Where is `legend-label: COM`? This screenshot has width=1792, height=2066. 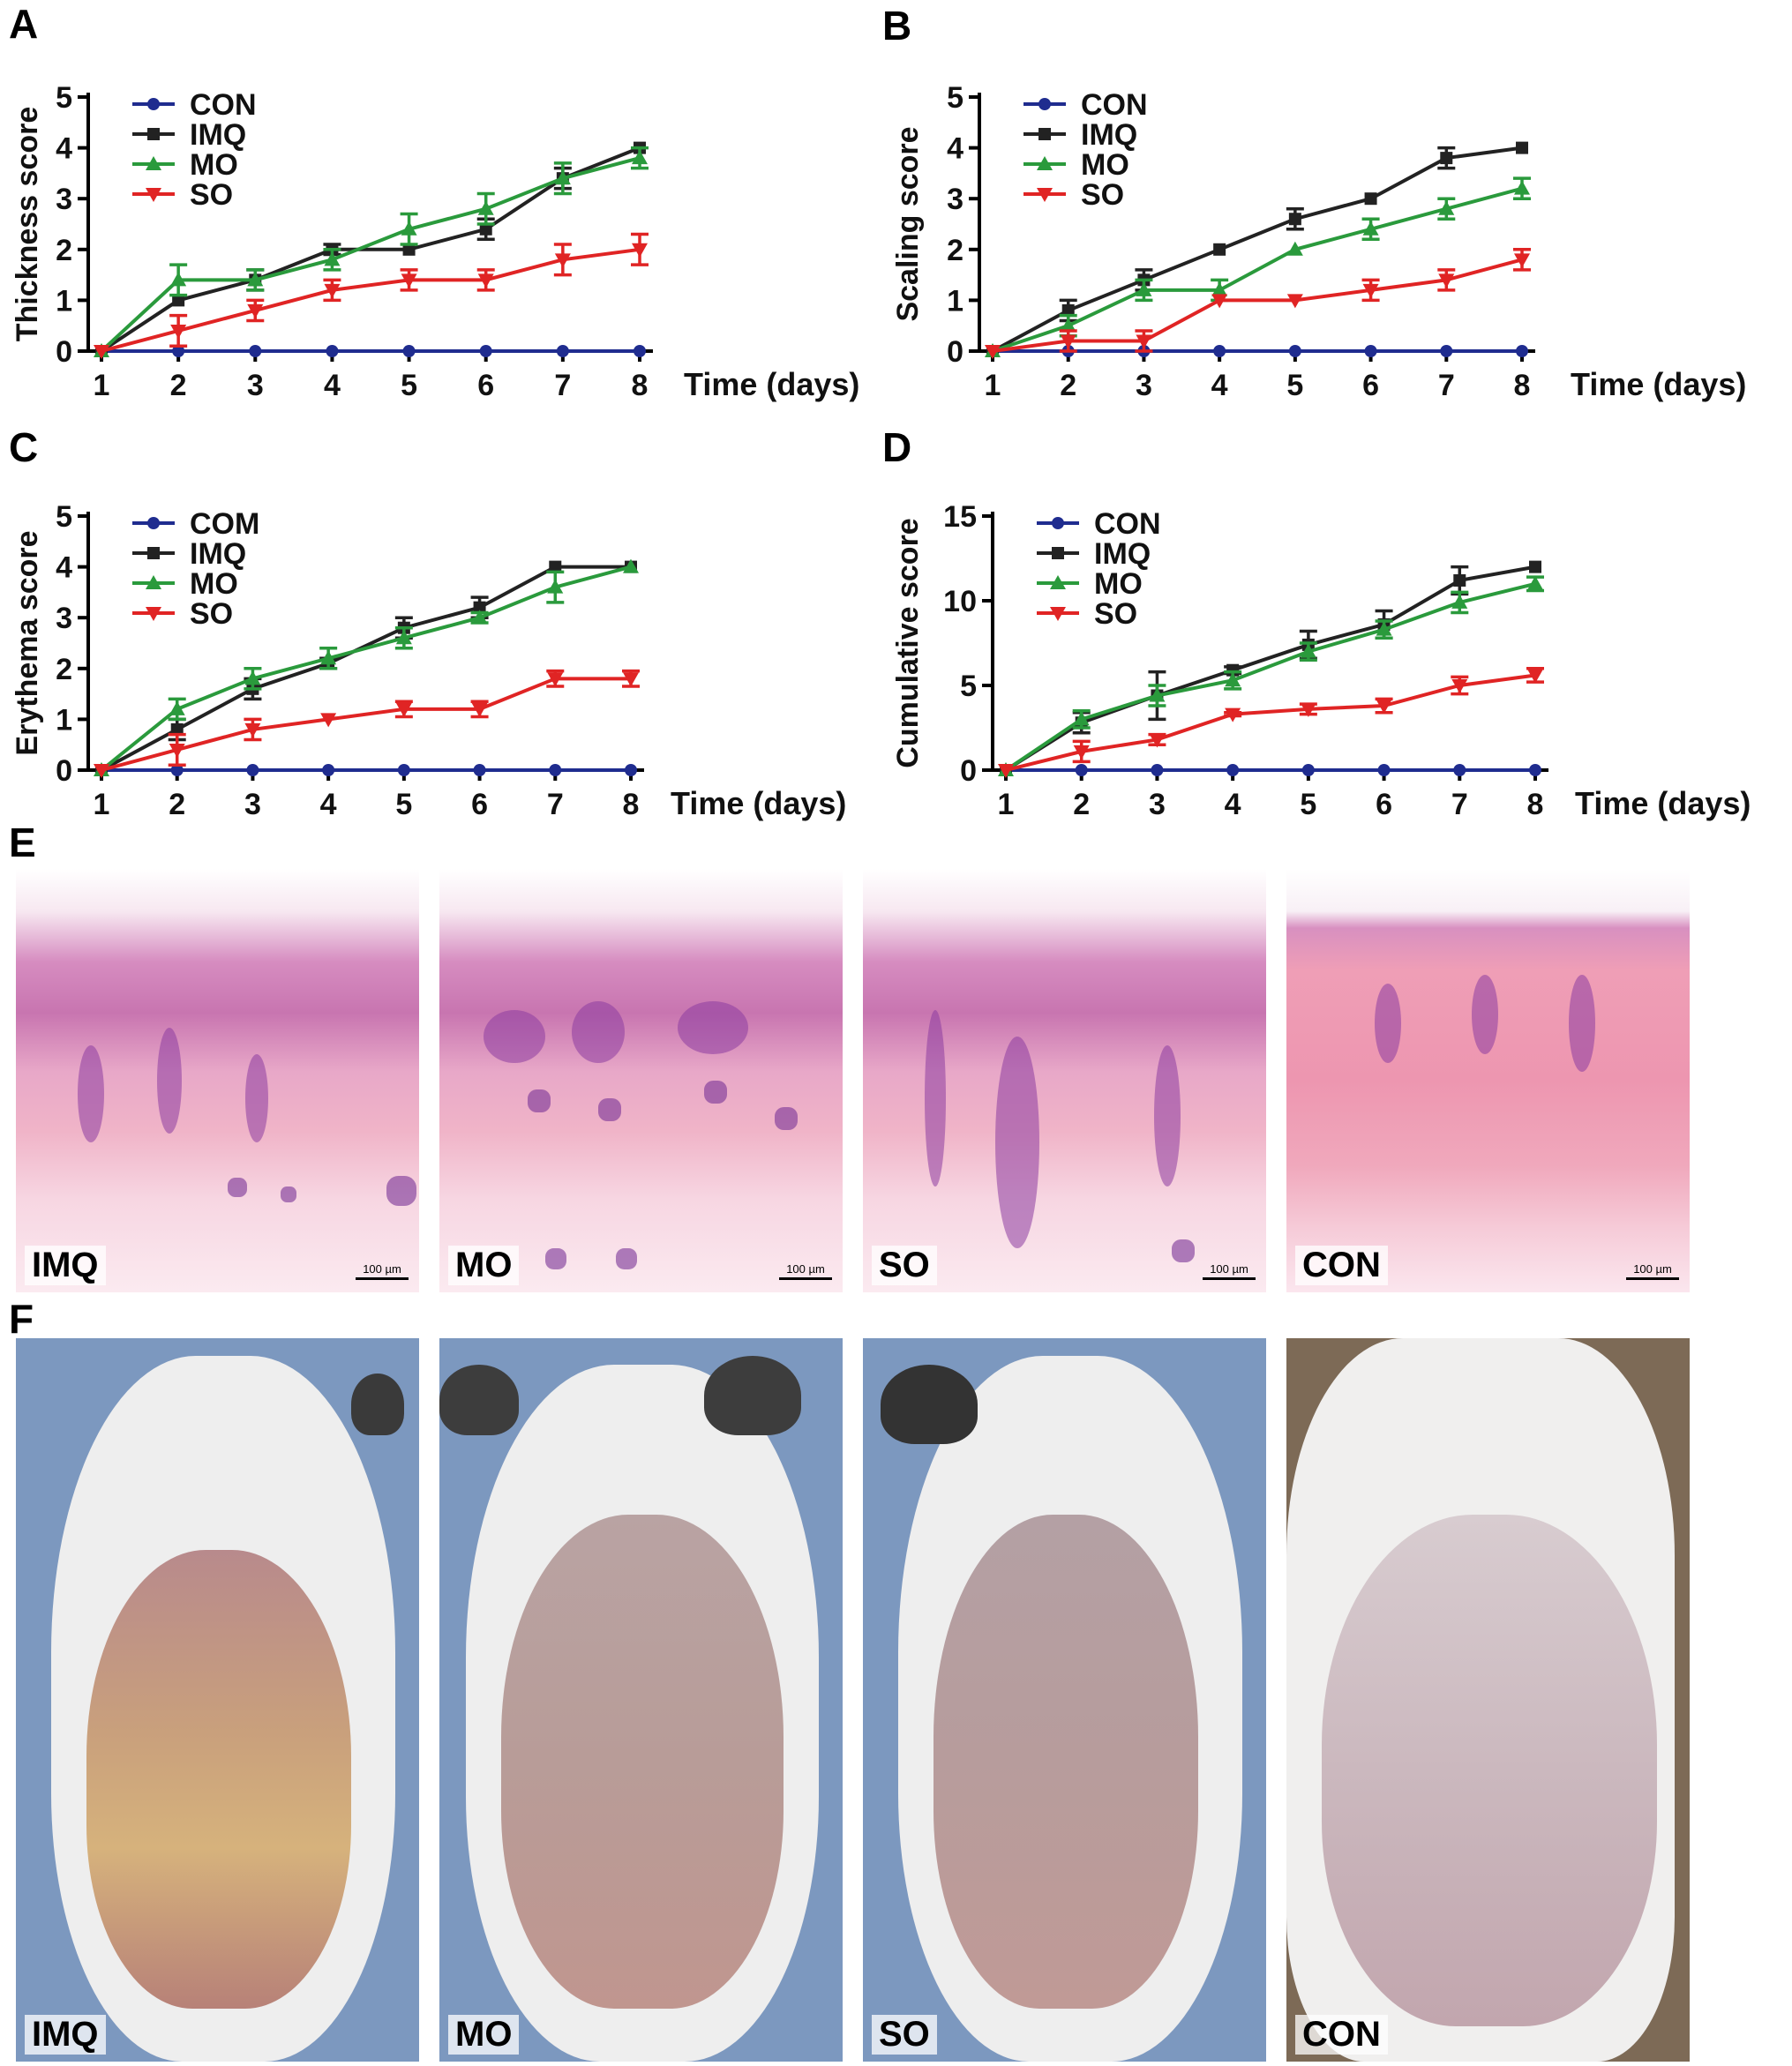
legend-label: COM is located at coordinates (224, 524).